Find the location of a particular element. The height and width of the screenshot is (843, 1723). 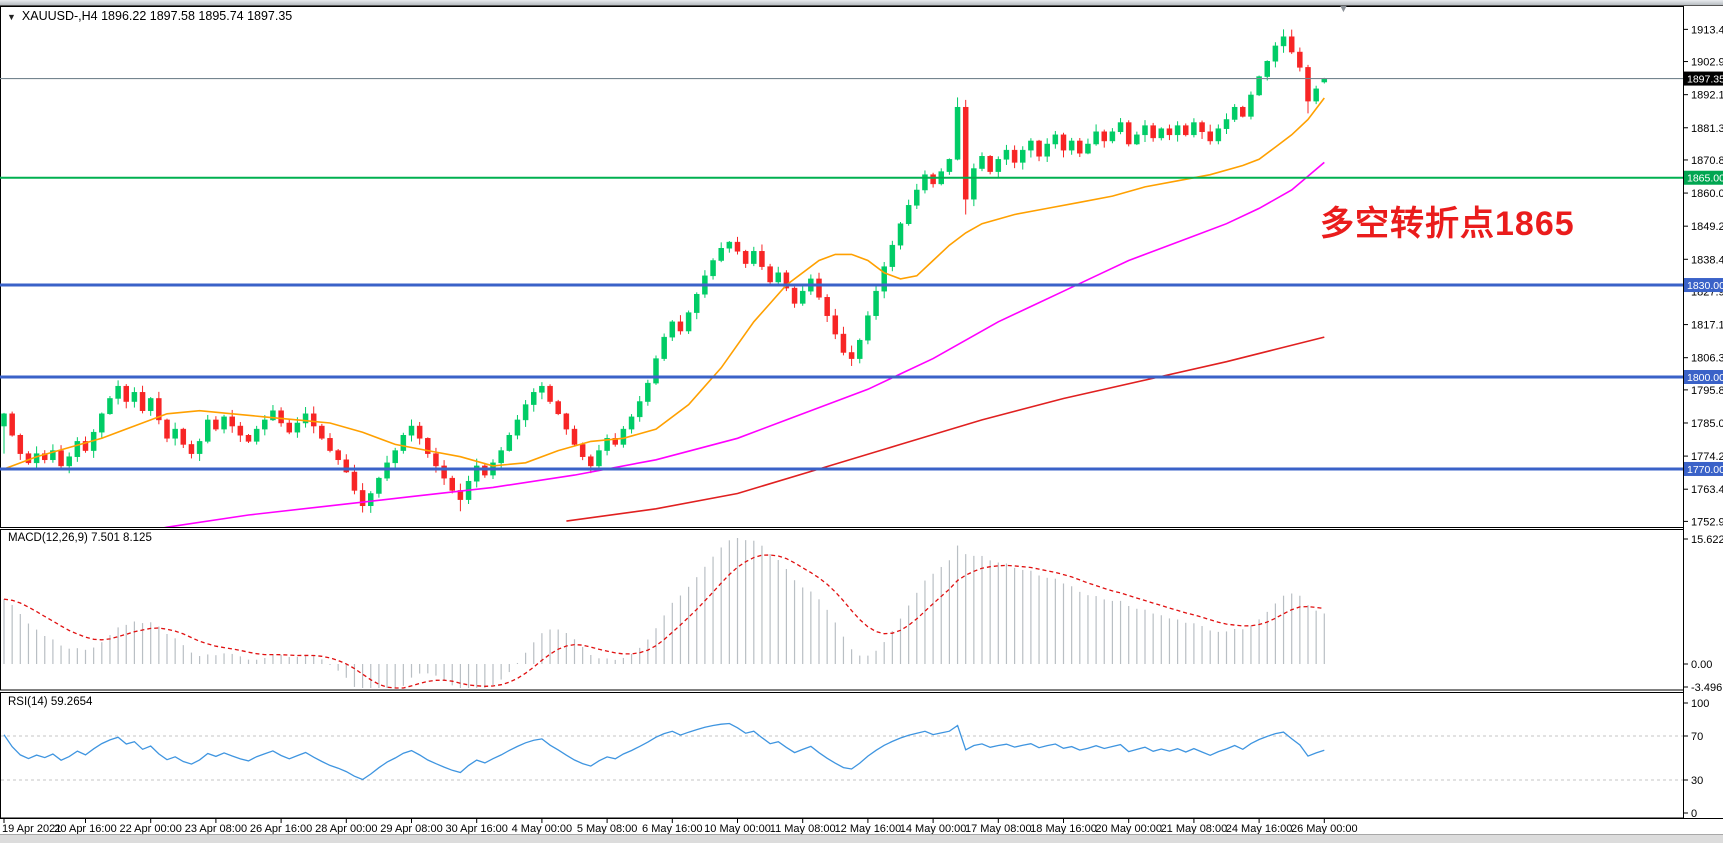

rsi-line is located at coordinates (664, 751).